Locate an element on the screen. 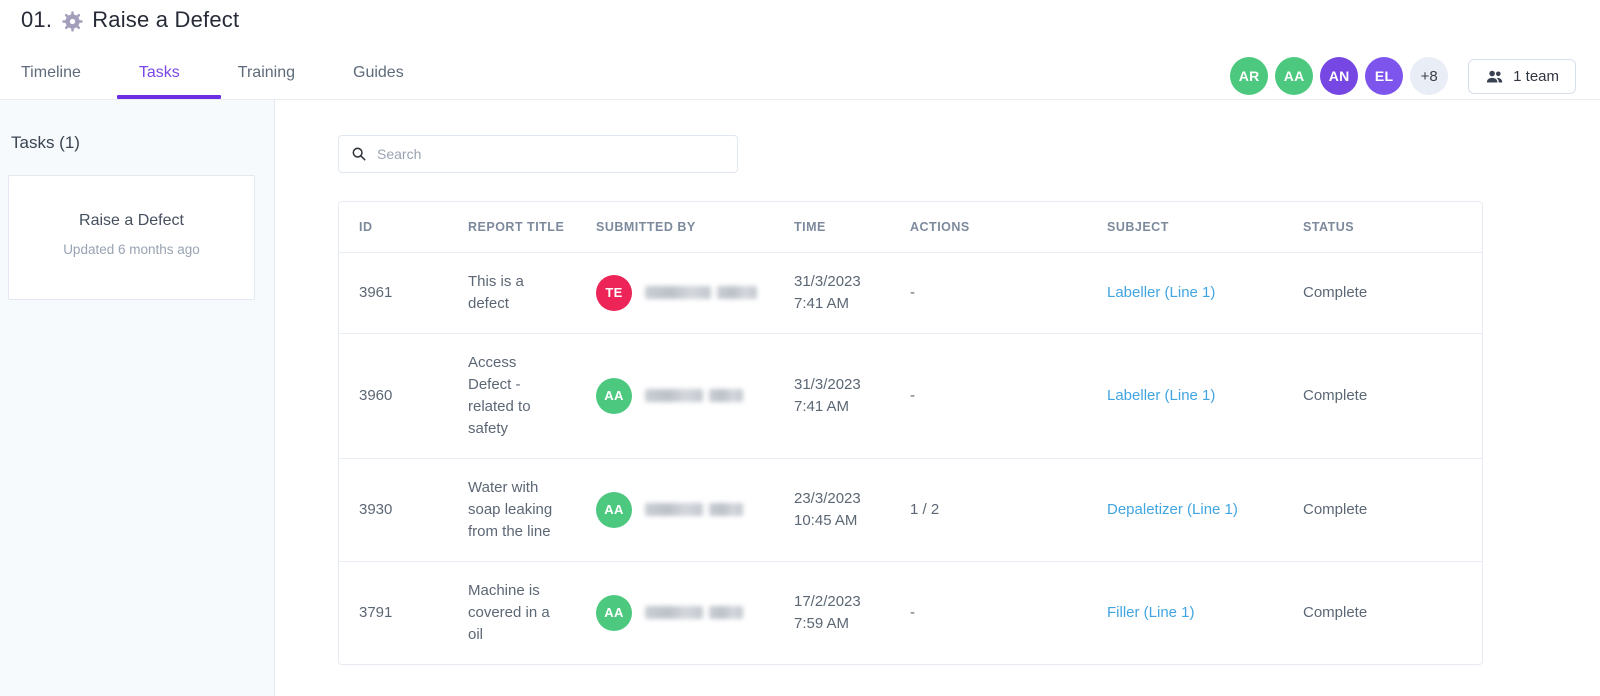 The height and width of the screenshot is (696, 1600). avatar-aa: AA is located at coordinates (1294, 76).